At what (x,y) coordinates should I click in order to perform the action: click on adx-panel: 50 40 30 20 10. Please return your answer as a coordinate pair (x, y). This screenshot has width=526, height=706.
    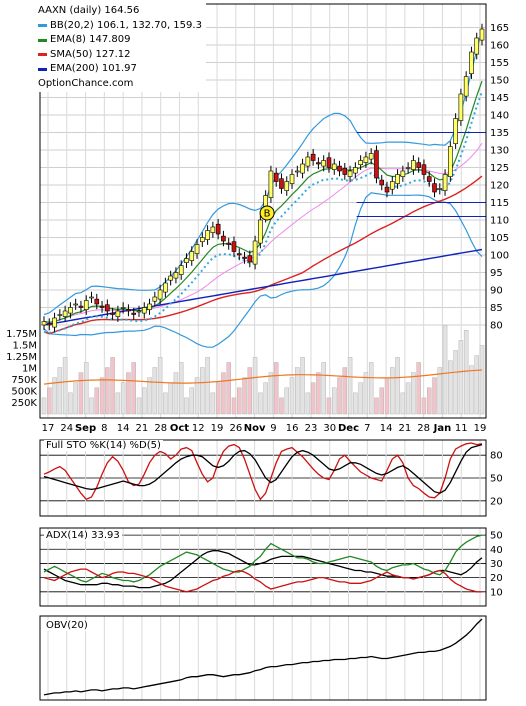
    Looking at the image, I should click on (271, 567).